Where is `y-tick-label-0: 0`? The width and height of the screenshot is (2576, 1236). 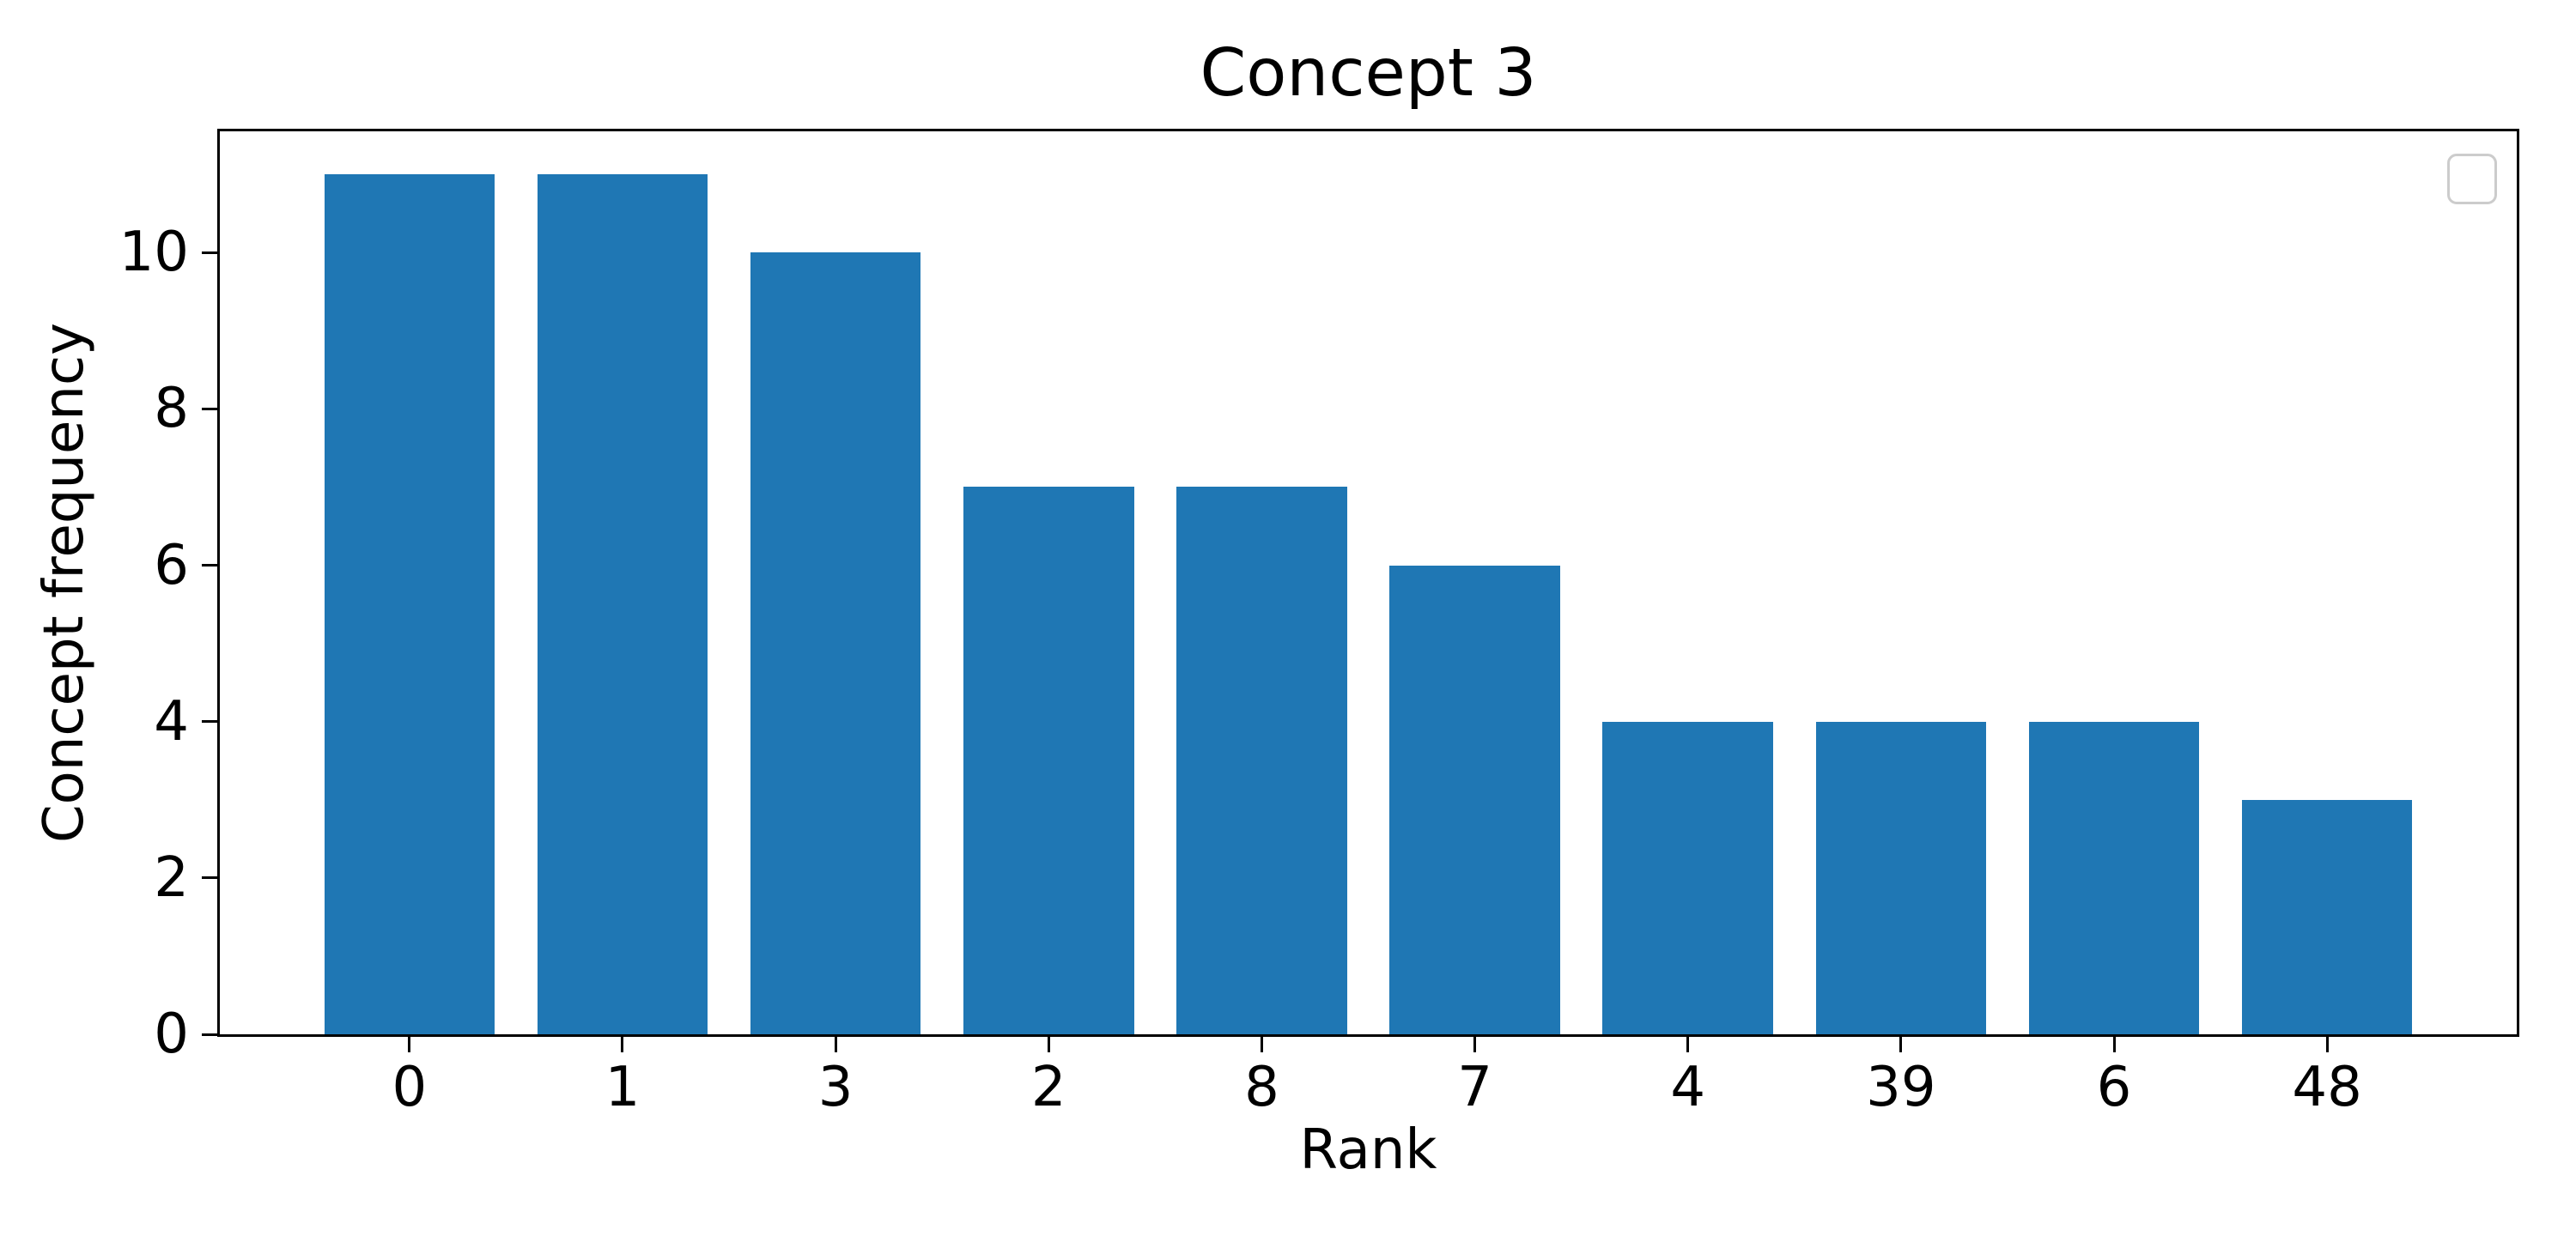
y-tick-label-0: 0 is located at coordinates (171, 1034).